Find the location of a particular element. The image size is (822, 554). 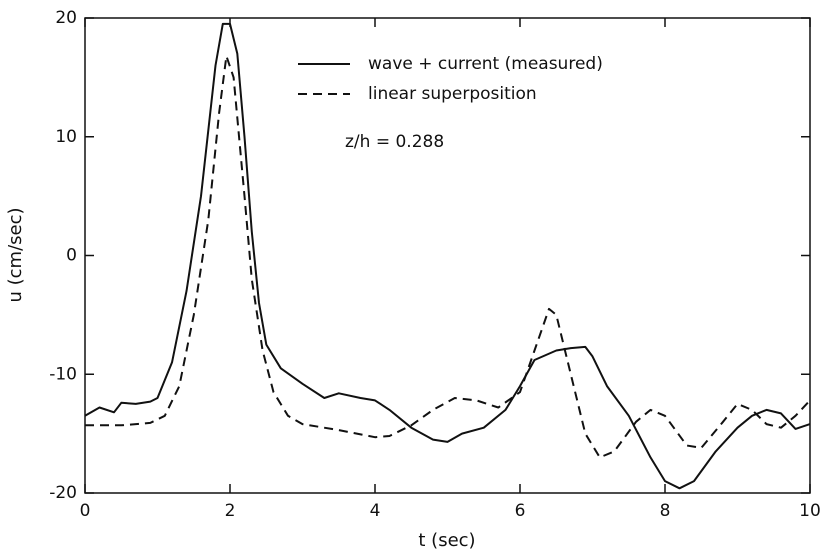

x-tick-label: 10 is located at coordinates (810, 511).